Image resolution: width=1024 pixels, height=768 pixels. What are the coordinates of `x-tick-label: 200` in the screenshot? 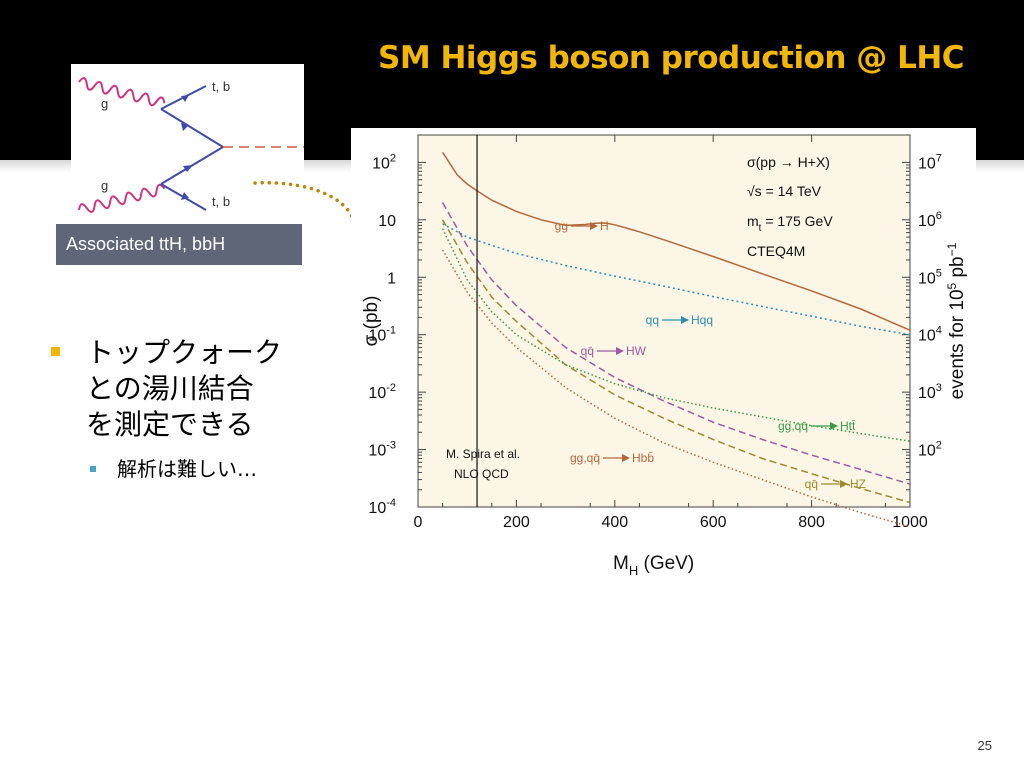 It's located at (516, 522).